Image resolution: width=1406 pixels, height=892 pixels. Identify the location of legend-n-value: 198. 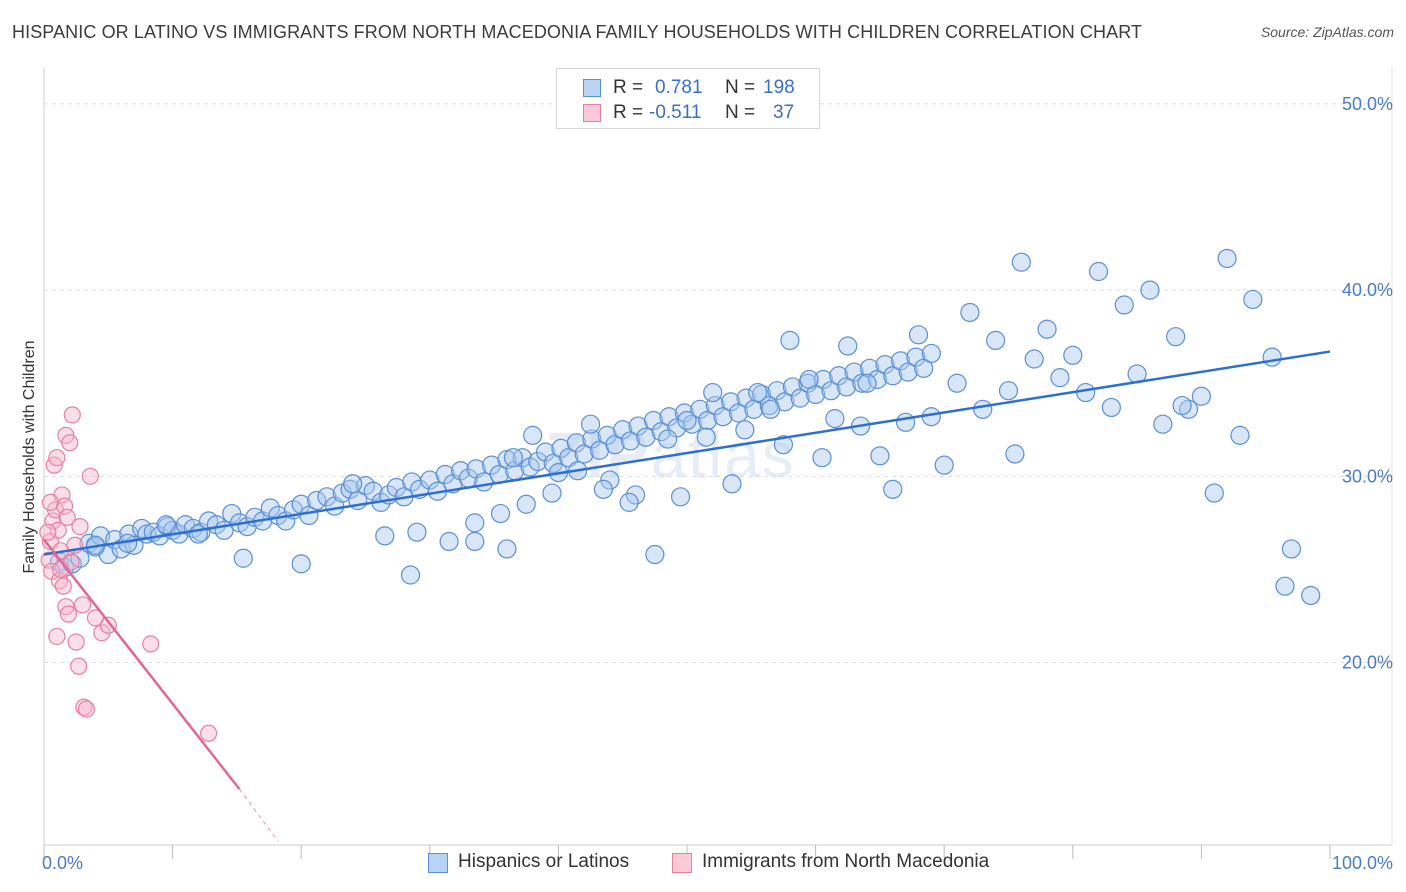
(779, 87).